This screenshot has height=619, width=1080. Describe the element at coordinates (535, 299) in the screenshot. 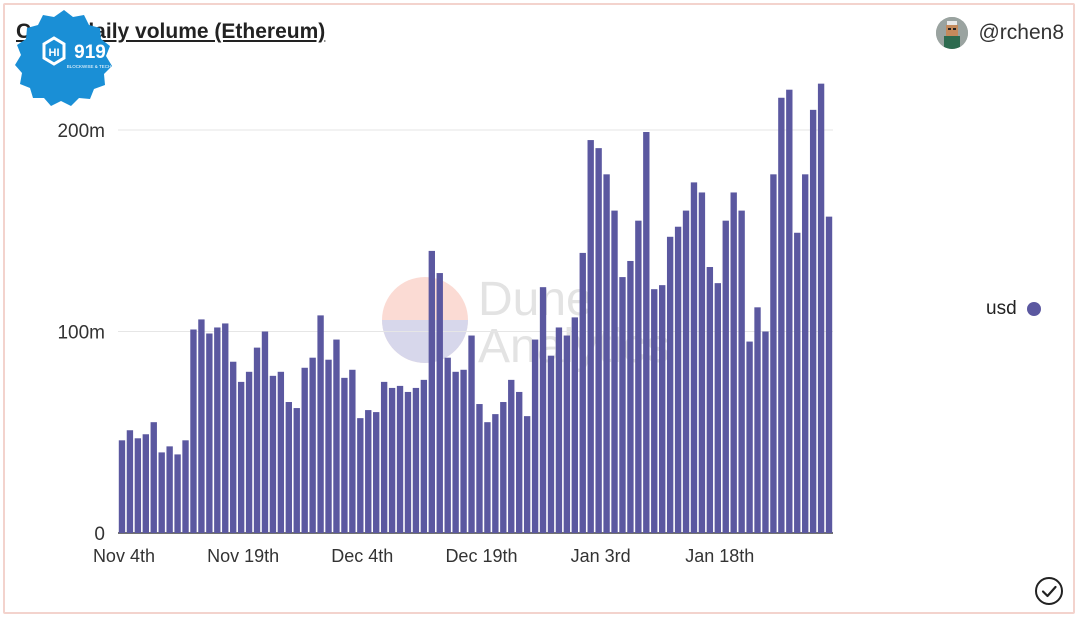

I see `watermark-line-1: Dune` at that location.